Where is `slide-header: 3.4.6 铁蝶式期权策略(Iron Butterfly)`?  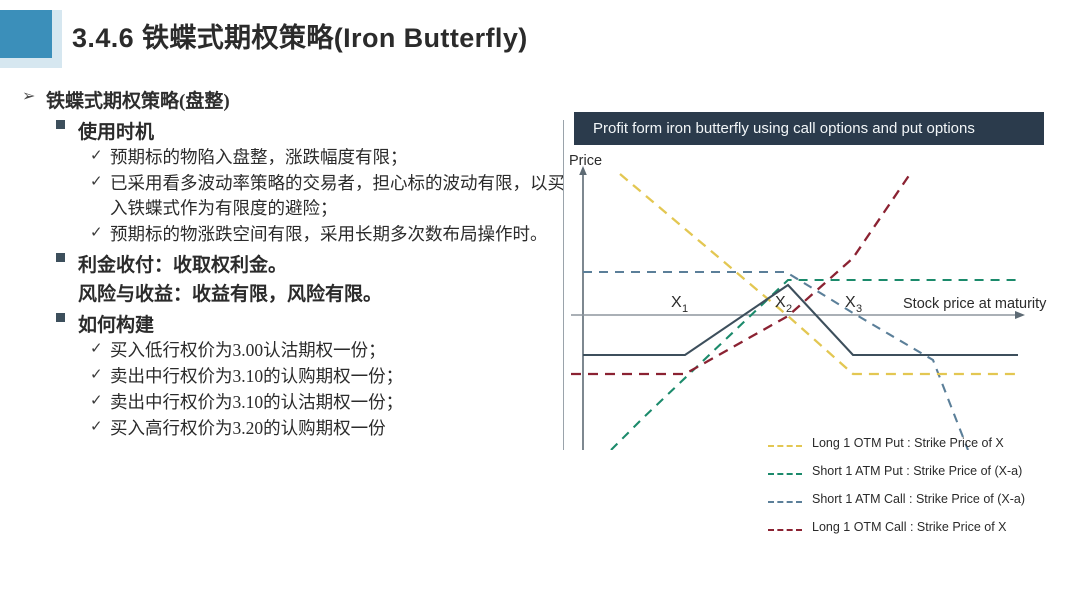
slide-header: 3.4.6 铁蝶式期权策略(Iron Butterfly) is located at coordinates (540, 39).